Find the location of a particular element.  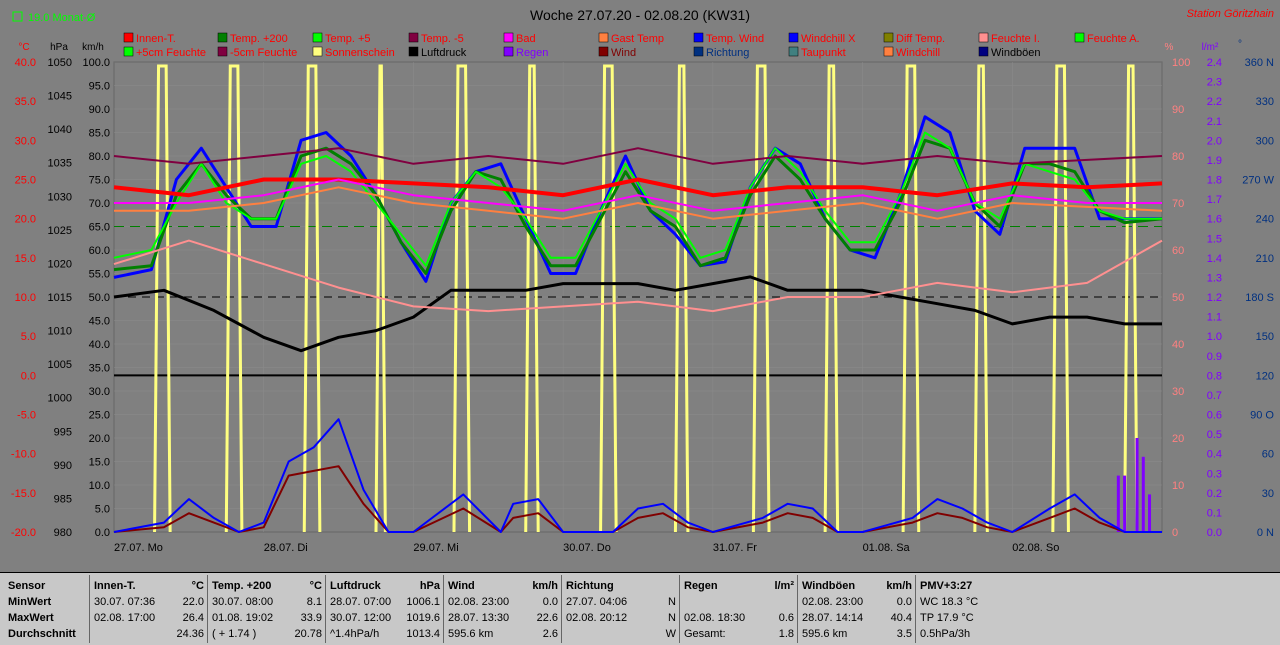

pct-unit-label: % is located at coordinates (1169, 47).